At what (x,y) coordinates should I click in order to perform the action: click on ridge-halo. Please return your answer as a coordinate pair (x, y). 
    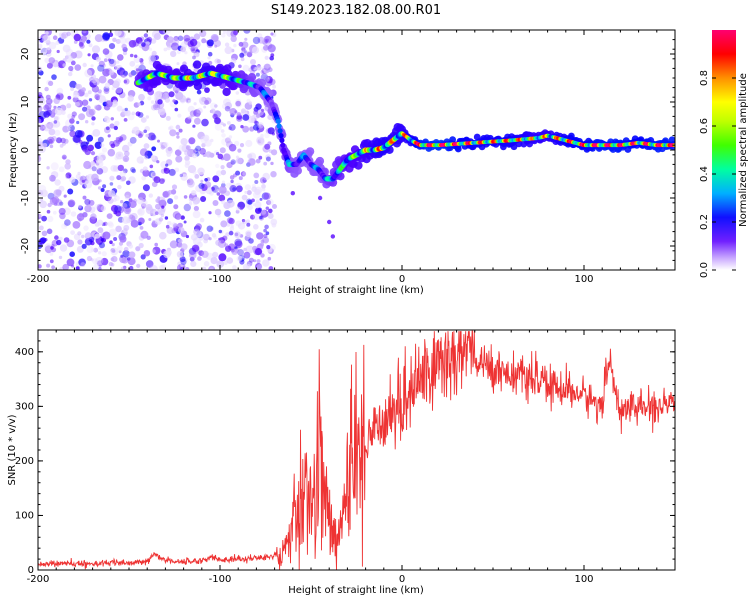
    Looking at the image, I should click on (458, 149).